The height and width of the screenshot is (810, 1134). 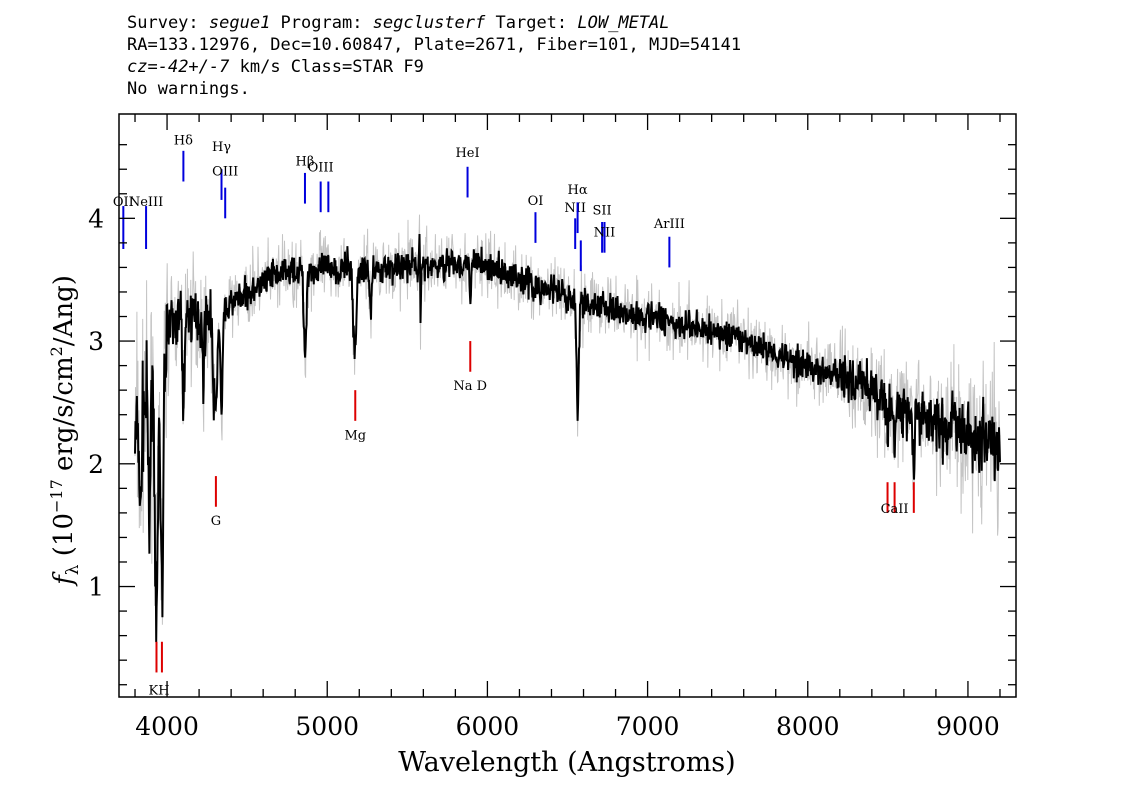 What do you see at coordinates (536, 201) in the screenshot?
I see `emission-line-label: OI` at bounding box center [536, 201].